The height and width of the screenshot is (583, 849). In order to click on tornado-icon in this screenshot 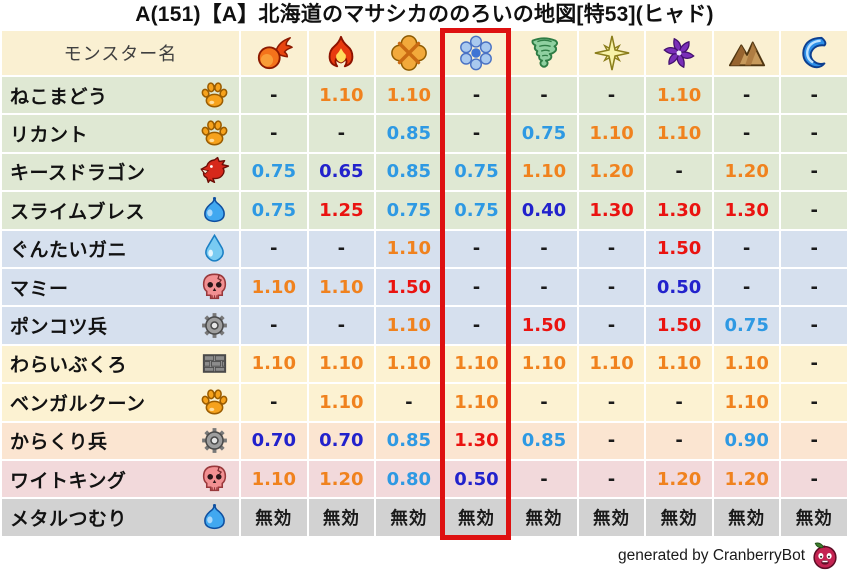, I will do `click(544, 53)`.